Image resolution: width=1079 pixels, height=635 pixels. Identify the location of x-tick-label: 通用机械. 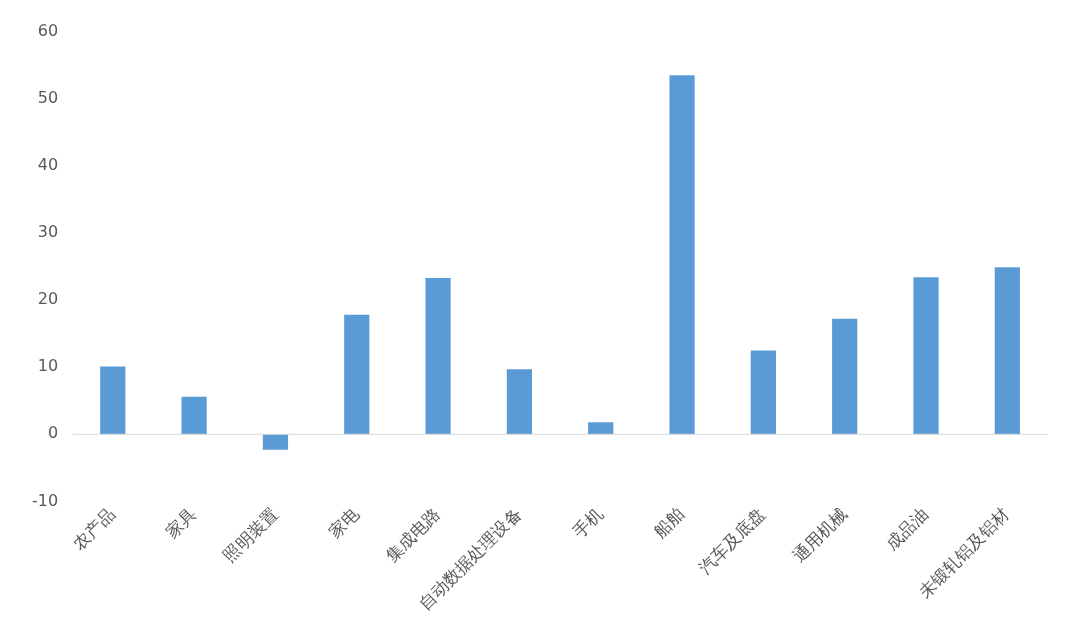
(819, 534).